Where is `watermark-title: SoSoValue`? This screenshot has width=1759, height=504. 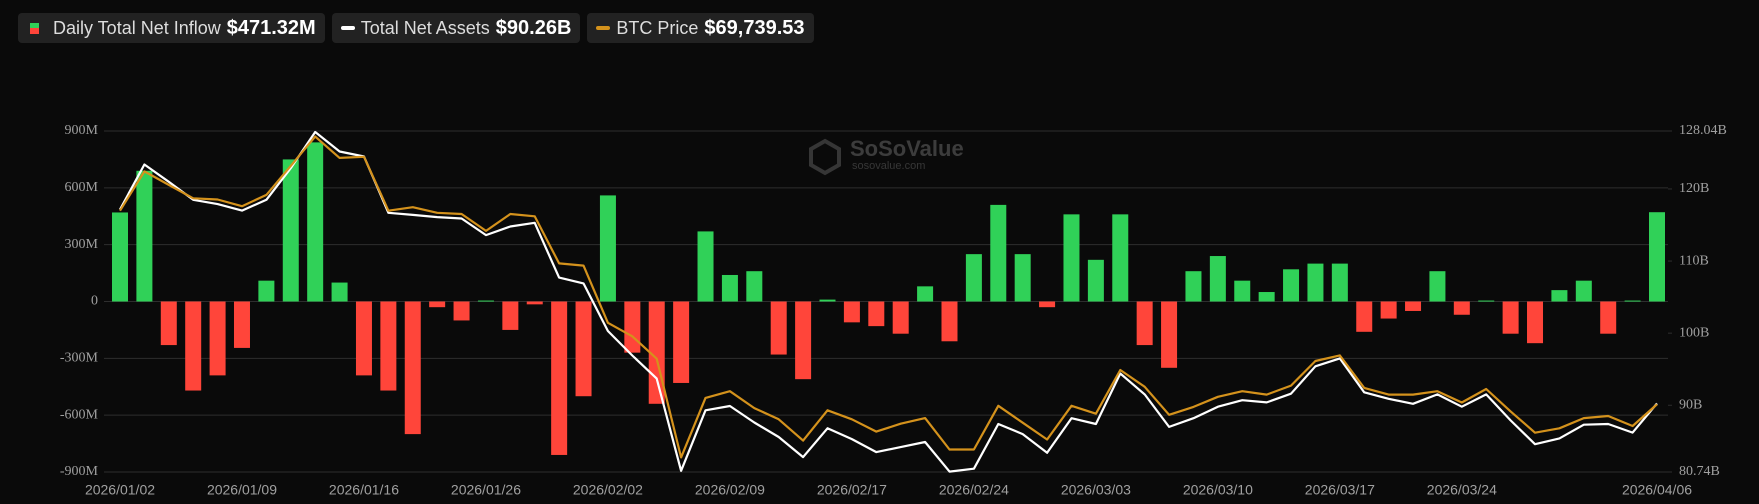 watermark-title: SoSoValue is located at coordinates (907, 148).